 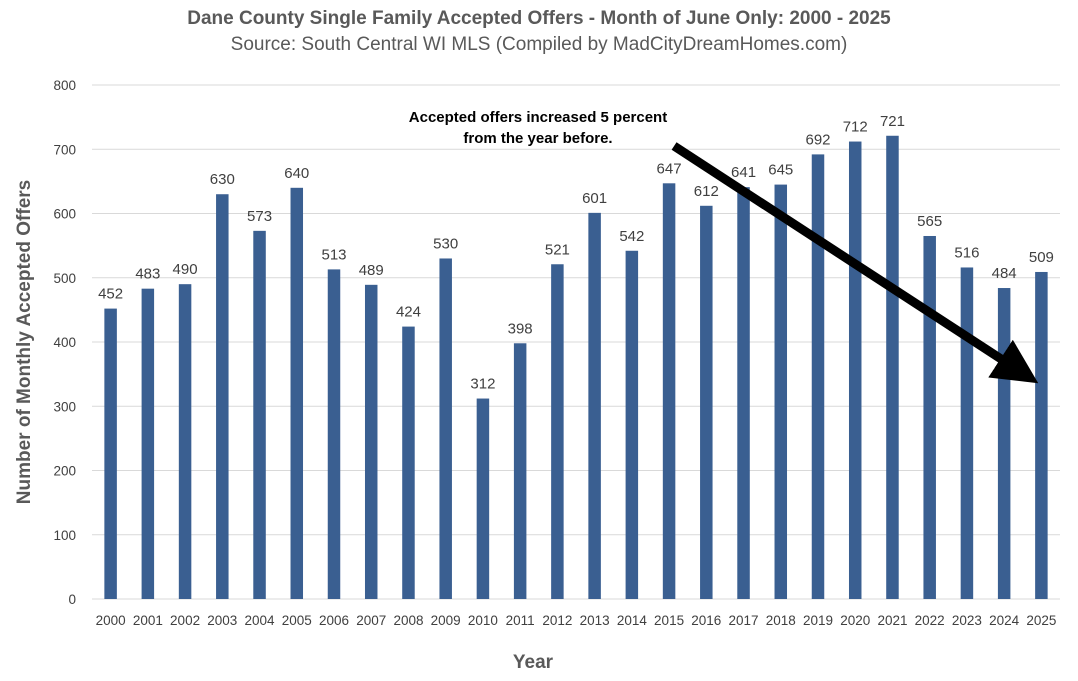 What do you see at coordinates (632, 424) in the screenshot?
I see `bar-2014` at bounding box center [632, 424].